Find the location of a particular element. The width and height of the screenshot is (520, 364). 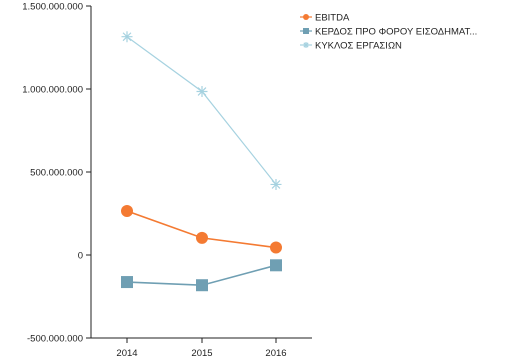

legend-label: ΚΥΚΛΟΣ ΕΡΓΑΣΙΩΝ is located at coordinates (358, 46).